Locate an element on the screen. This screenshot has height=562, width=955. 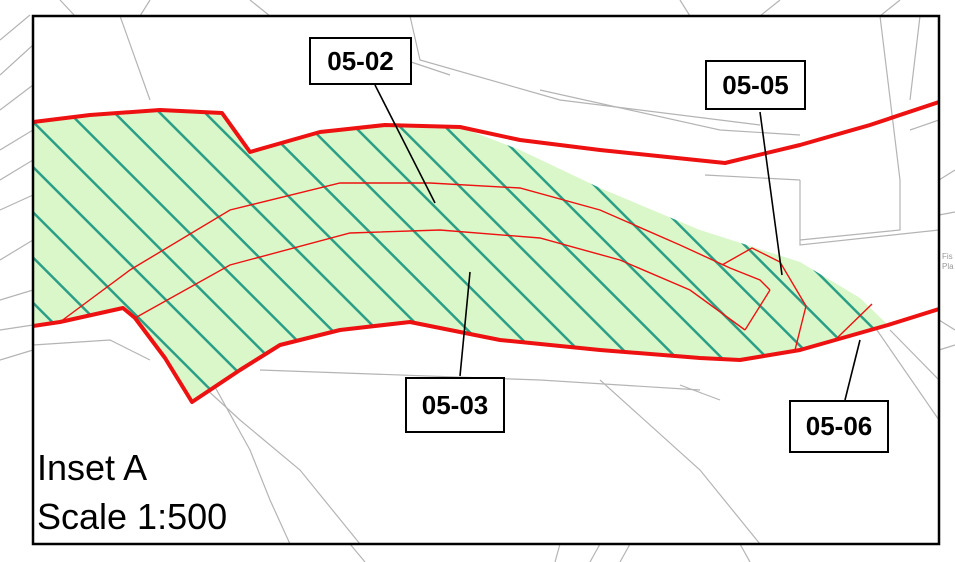
parcel-label-05-05: 05-05 is located at coordinates (755, 85).